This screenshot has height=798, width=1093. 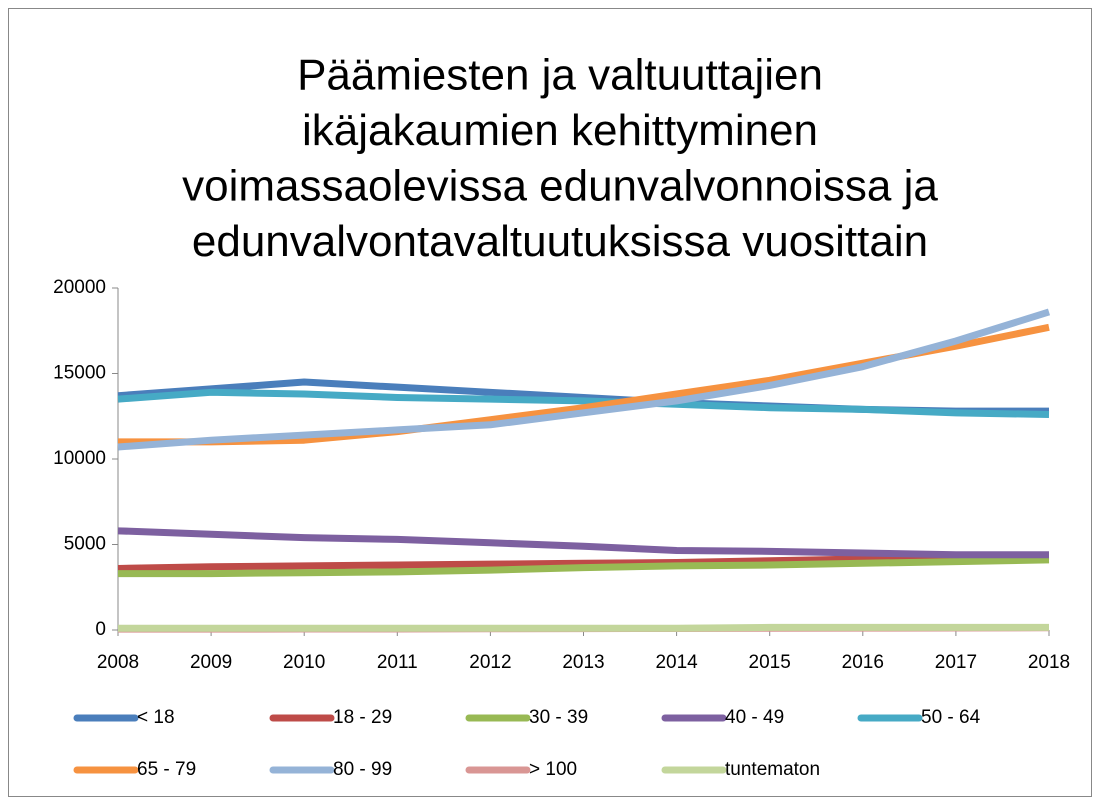 What do you see at coordinates (560, 130) in the screenshot?
I see `chart-title: ikäjakaumien kehittyminen` at bounding box center [560, 130].